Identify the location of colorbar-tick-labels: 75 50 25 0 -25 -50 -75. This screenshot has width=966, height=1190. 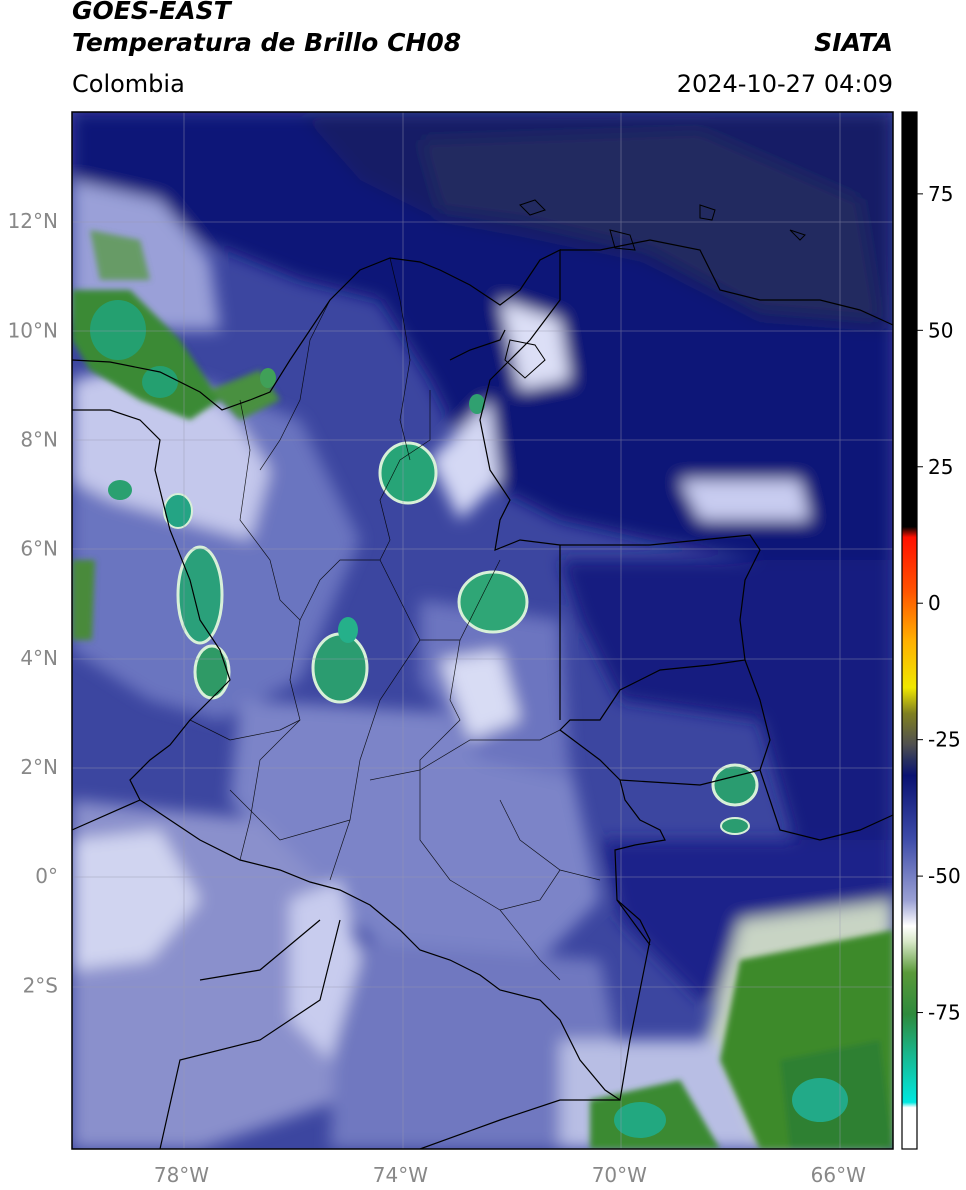
(939, 603).